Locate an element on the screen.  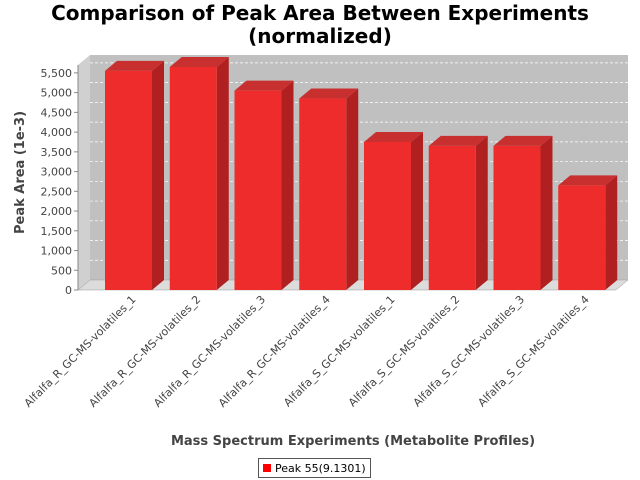
y-tick-label: 2,000 is located at coordinates (57, 211).